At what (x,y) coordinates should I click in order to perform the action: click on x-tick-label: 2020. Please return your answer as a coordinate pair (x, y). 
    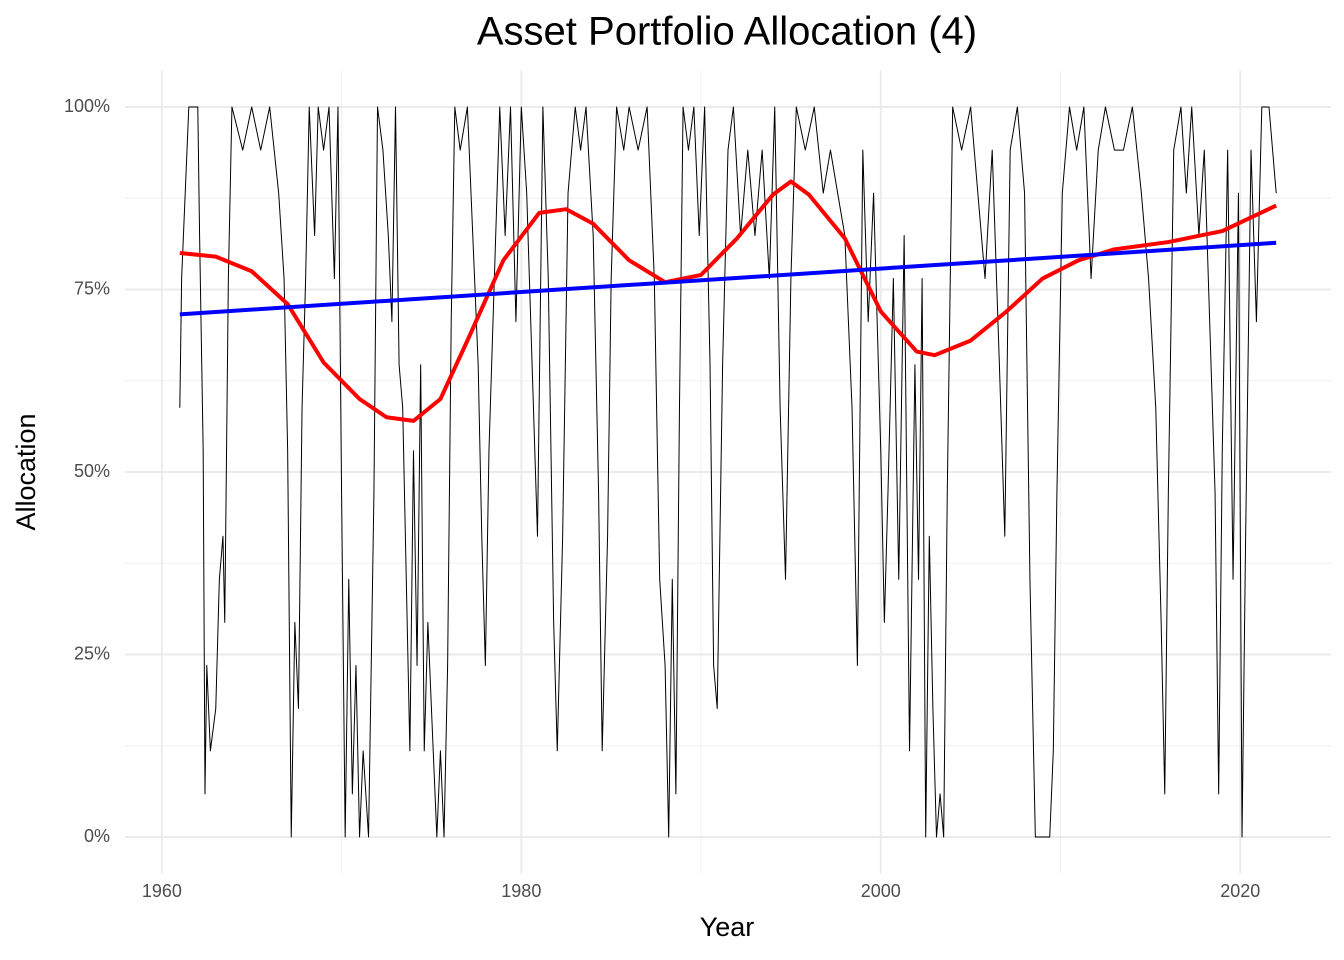
    Looking at the image, I should click on (1240, 891).